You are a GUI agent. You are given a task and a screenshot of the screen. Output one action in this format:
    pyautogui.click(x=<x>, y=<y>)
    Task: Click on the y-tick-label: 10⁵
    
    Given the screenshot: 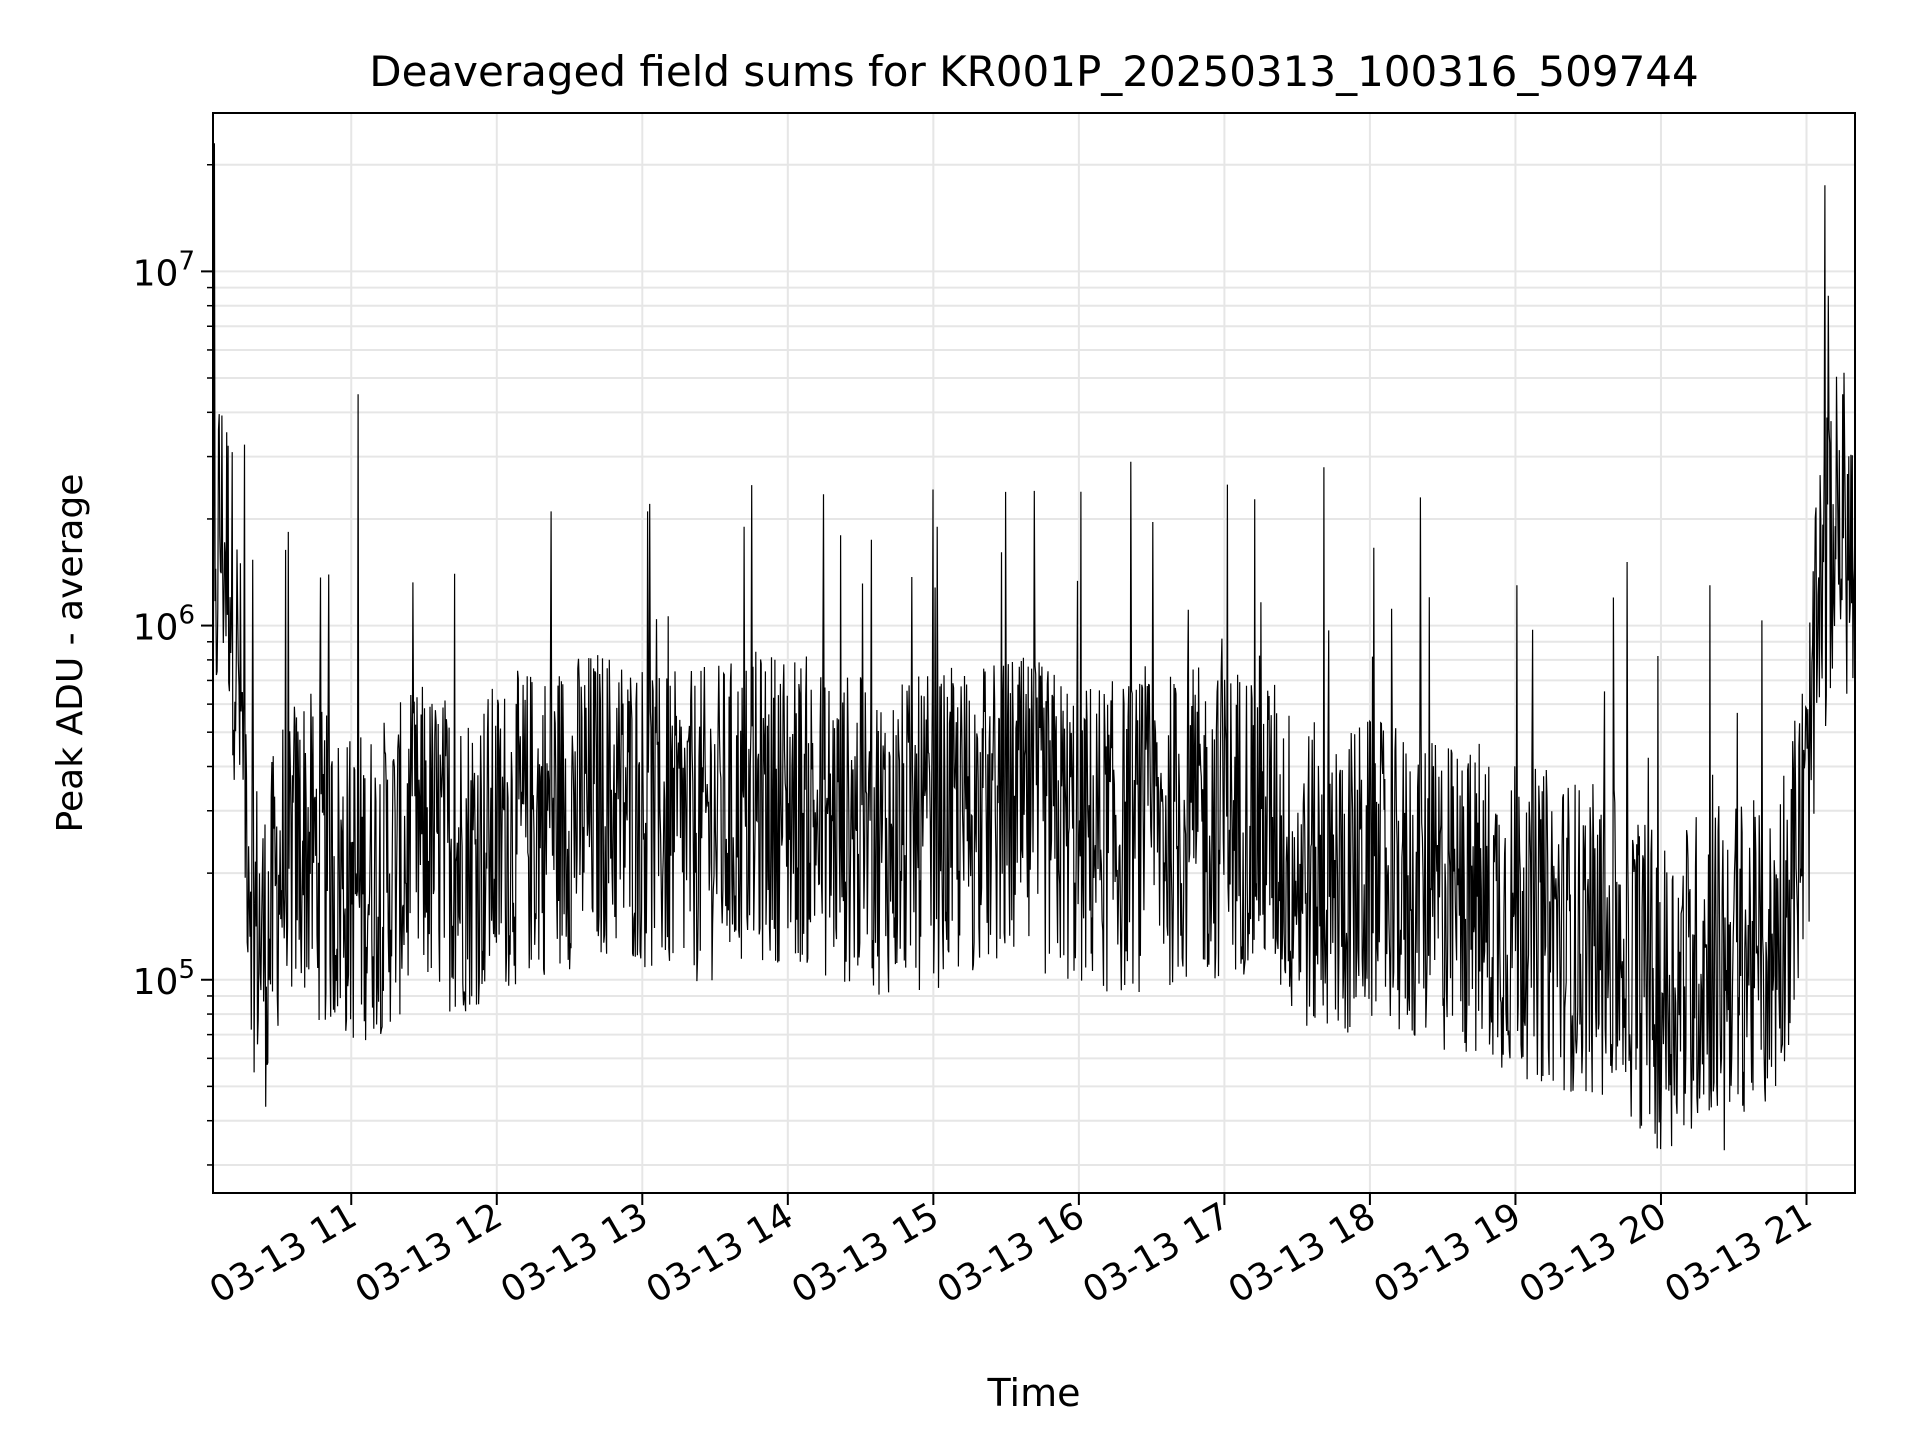 What is the action you would take?
    pyautogui.click(x=164, y=979)
    